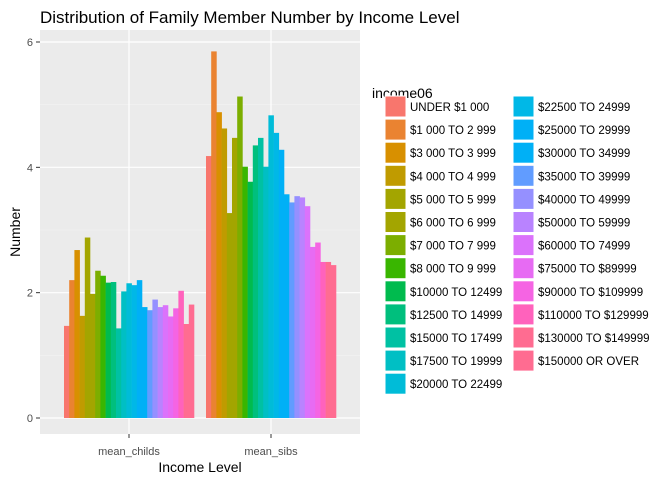 This screenshot has height=480, width=672. What do you see at coordinates (584, 131) in the screenshot?
I see `legend-label: $25000 TO 29999` at bounding box center [584, 131].